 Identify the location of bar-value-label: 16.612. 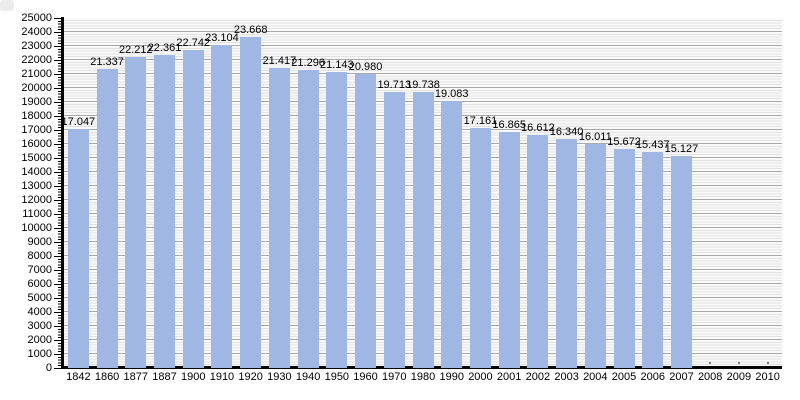
(538, 128).